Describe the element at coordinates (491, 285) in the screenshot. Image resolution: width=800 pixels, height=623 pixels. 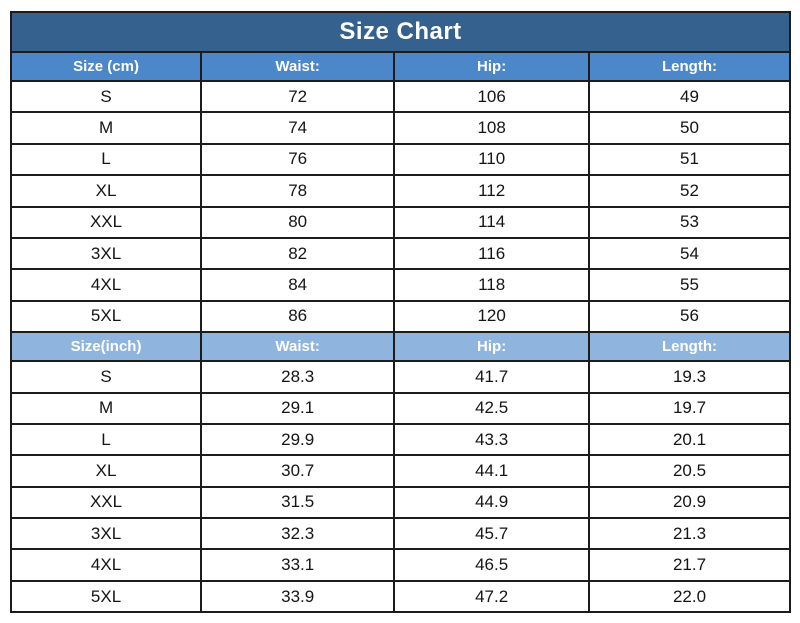
I see `measurement-cell: 118` at that location.